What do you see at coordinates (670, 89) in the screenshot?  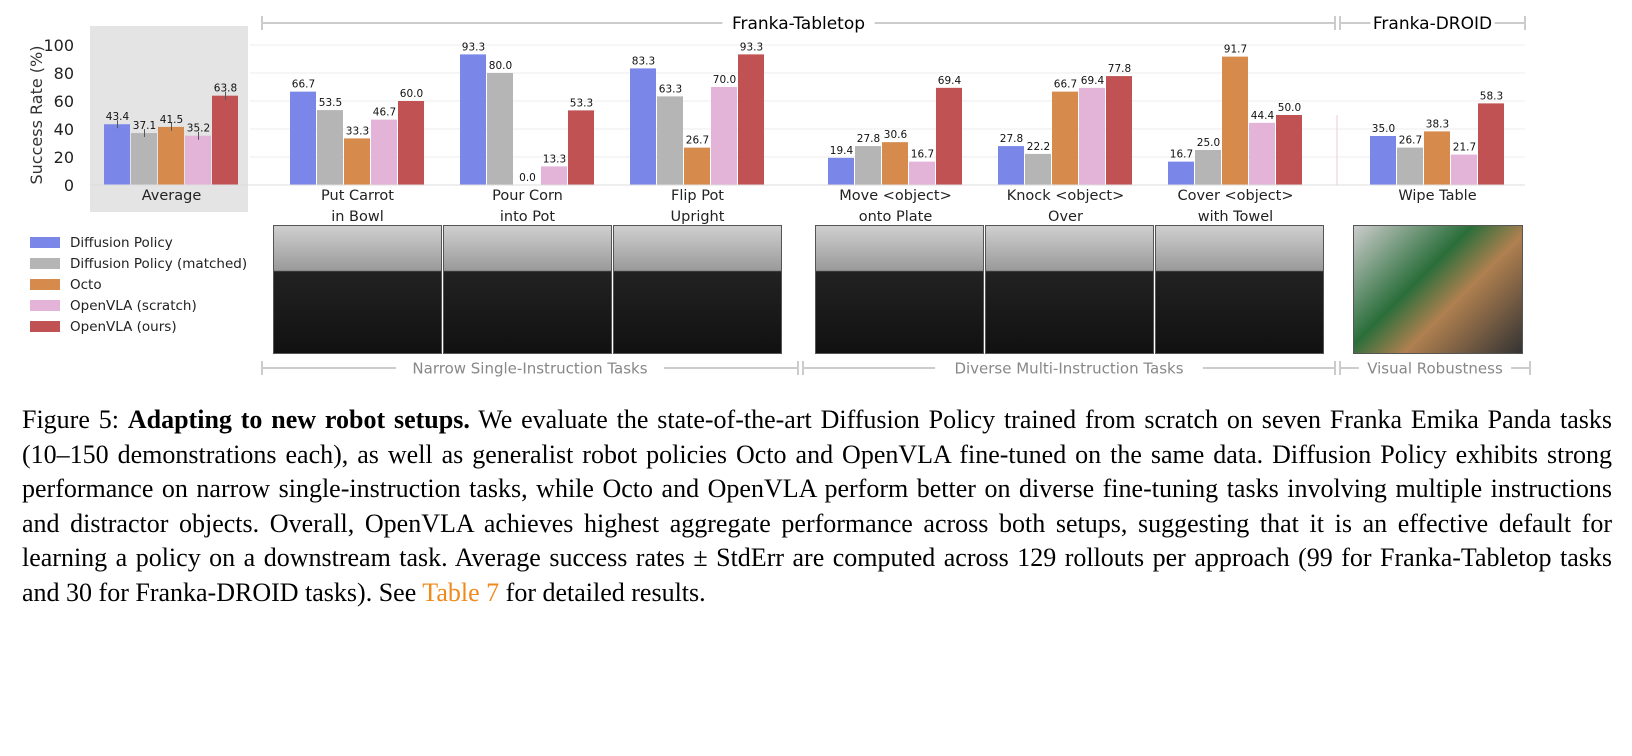 I see `bar-value-label: 63.3` at bounding box center [670, 89].